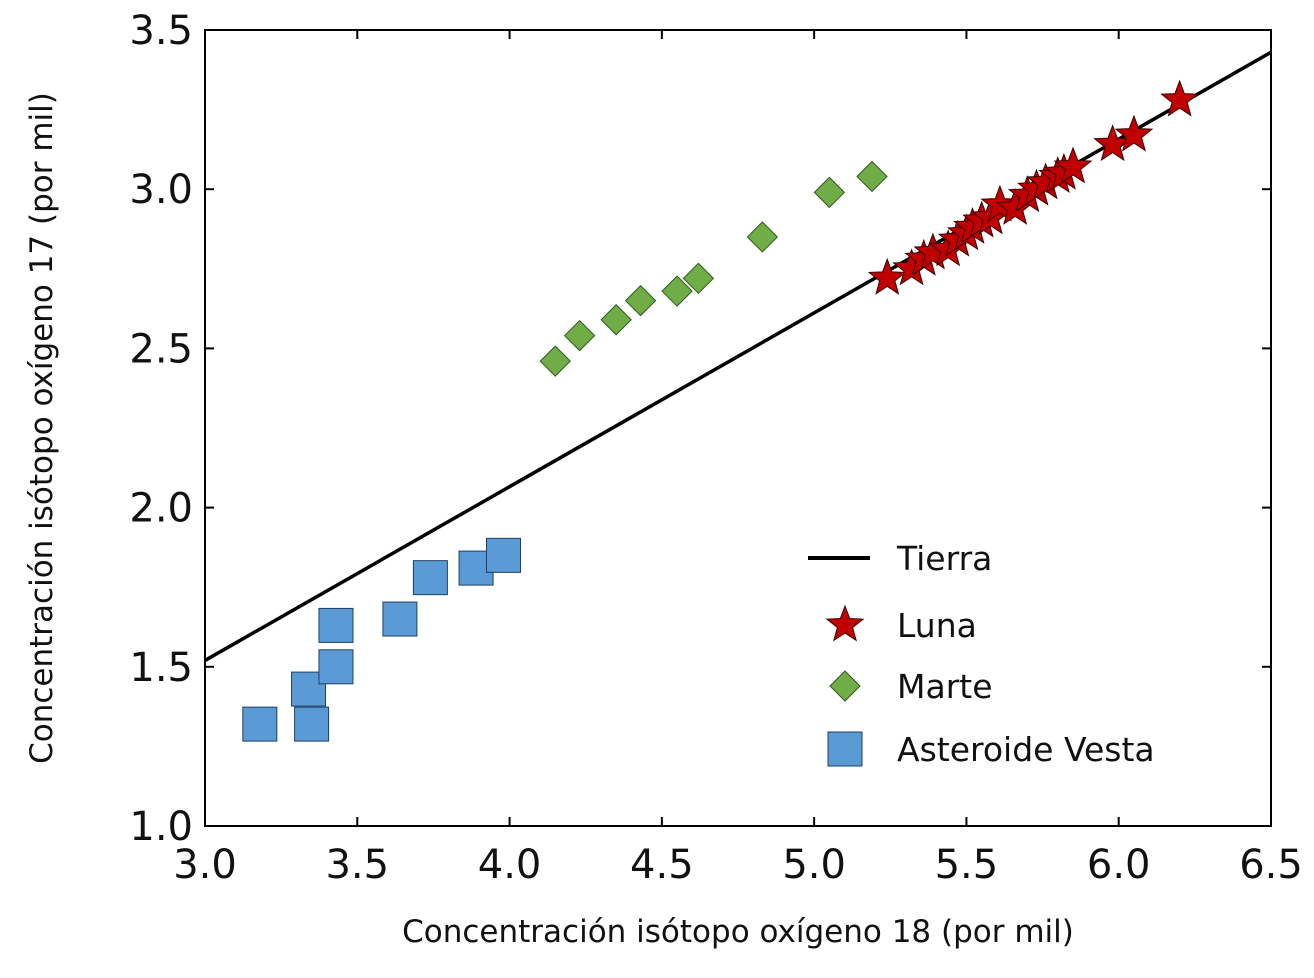 The height and width of the screenshot is (978, 1314). What do you see at coordinates (161, 827) in the screenshot?
I see `y-tick-label: 1.0` at bounding box center [161, 827].